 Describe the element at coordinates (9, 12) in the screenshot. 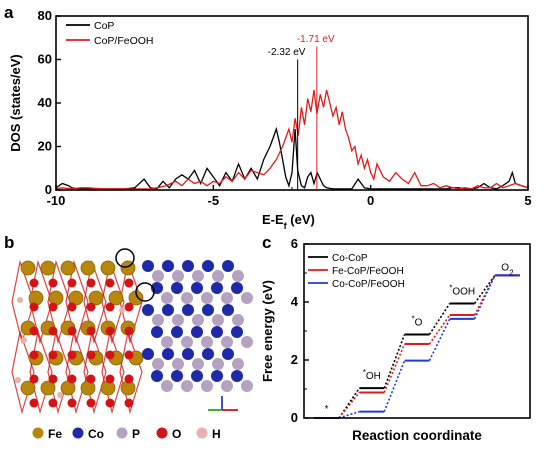

I see `panel-a-label: a` at that location.